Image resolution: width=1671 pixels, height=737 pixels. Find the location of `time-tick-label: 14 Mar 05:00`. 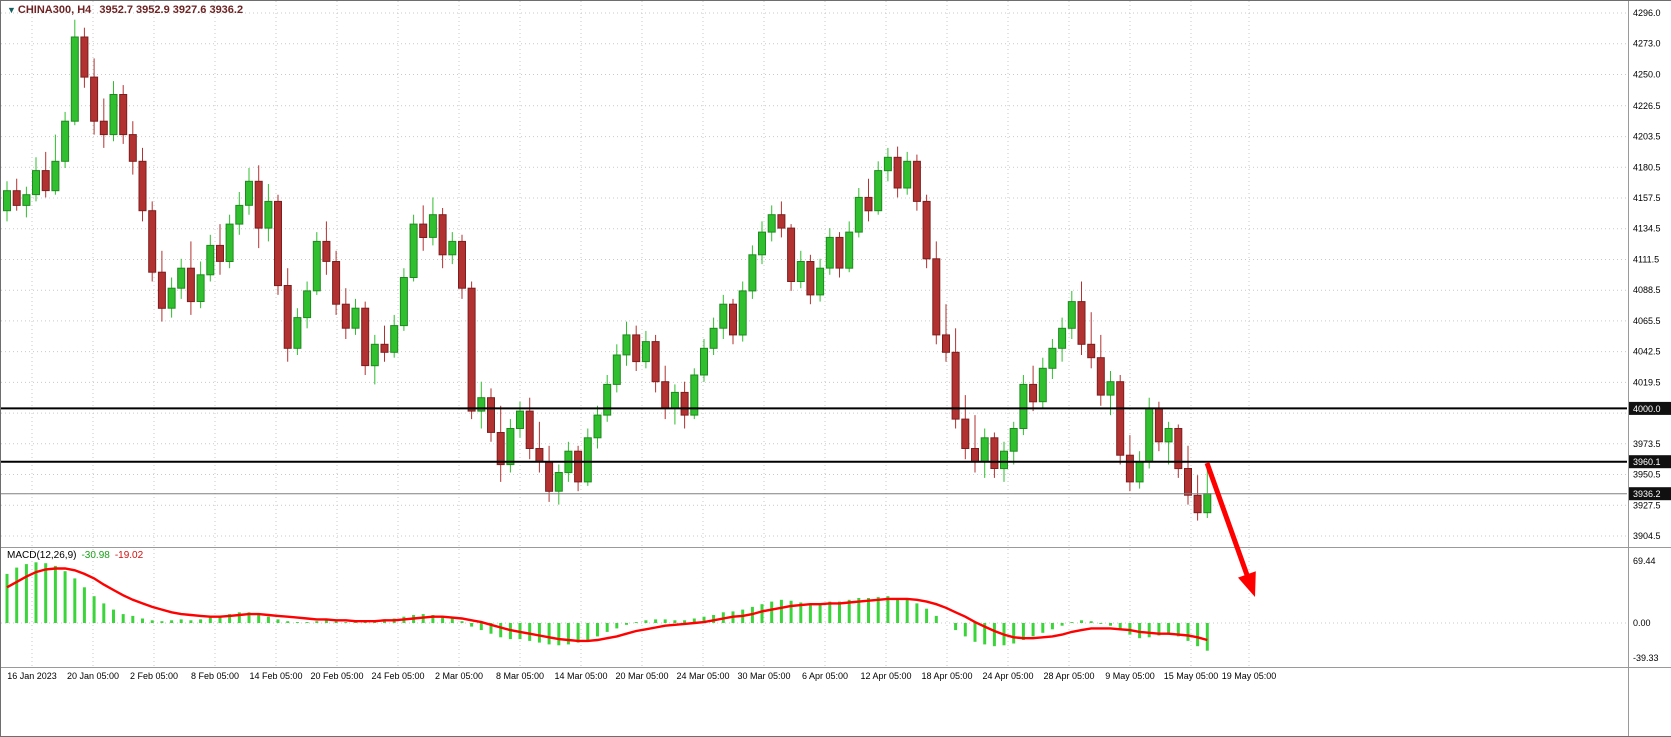

time-tick-label: 14 Mar 05:00 is located at coordinates (580, 676).